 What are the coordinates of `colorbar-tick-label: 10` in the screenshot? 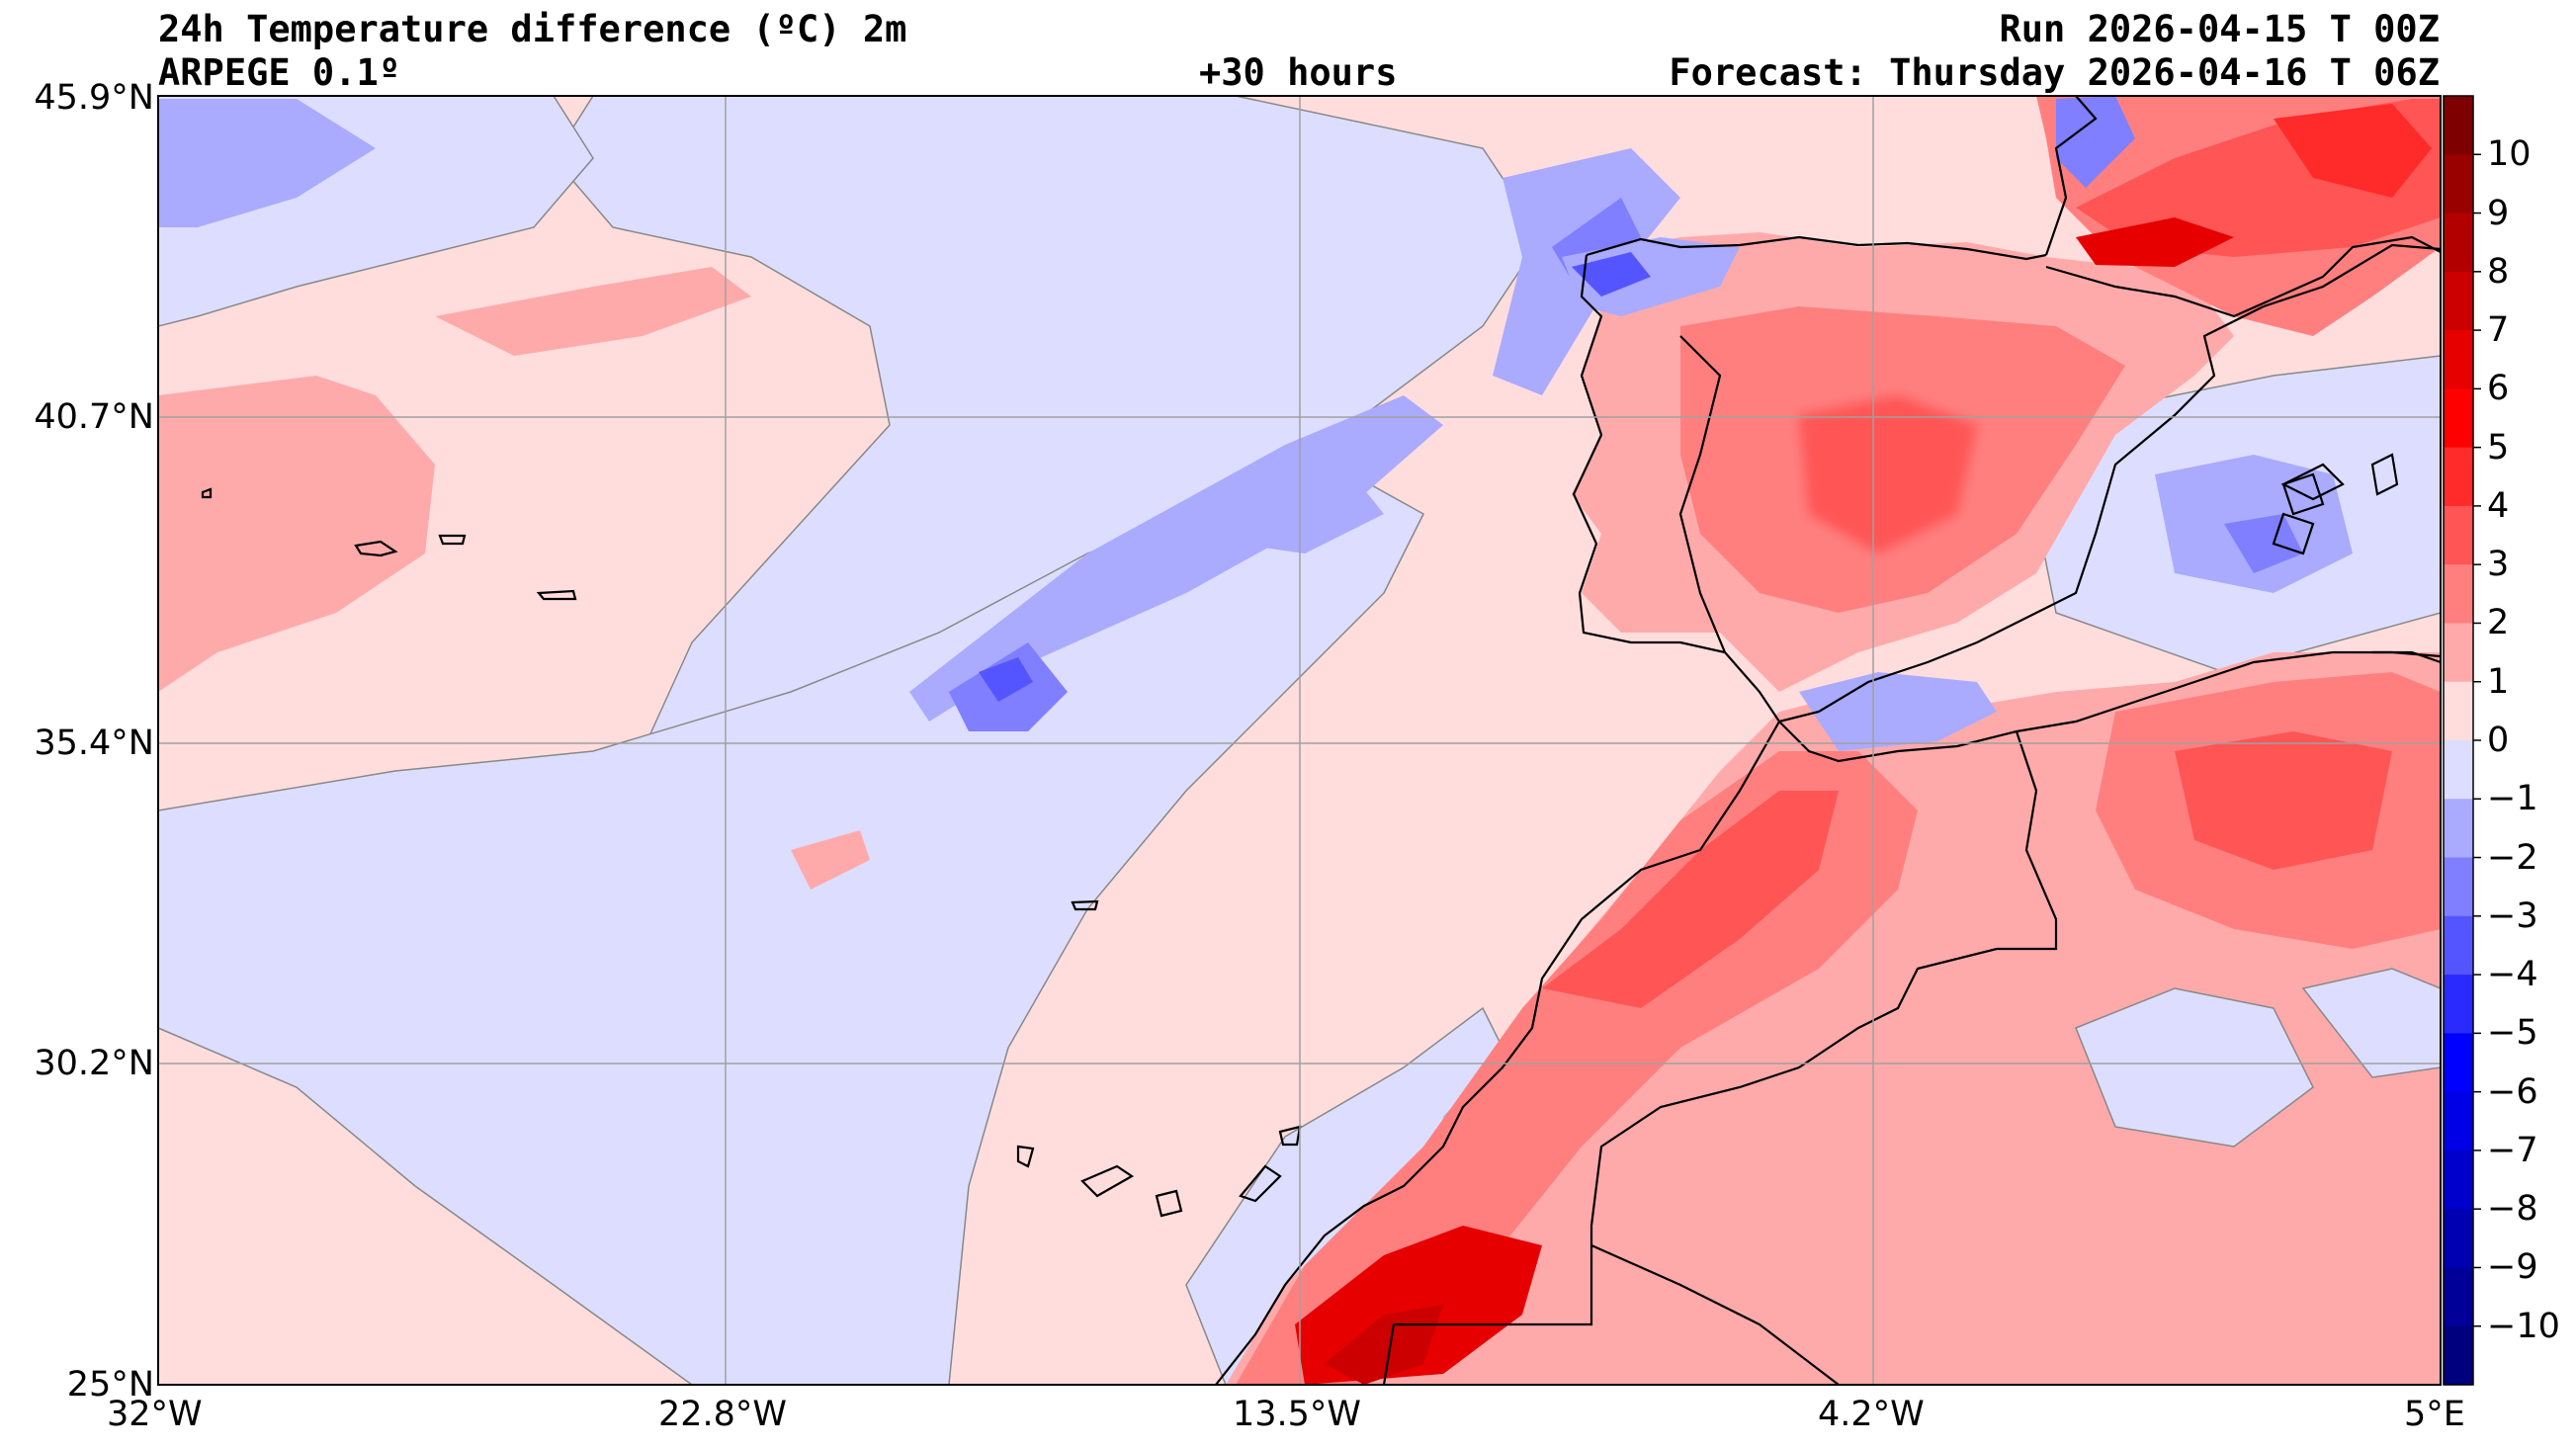 It's located at (2509, 154).